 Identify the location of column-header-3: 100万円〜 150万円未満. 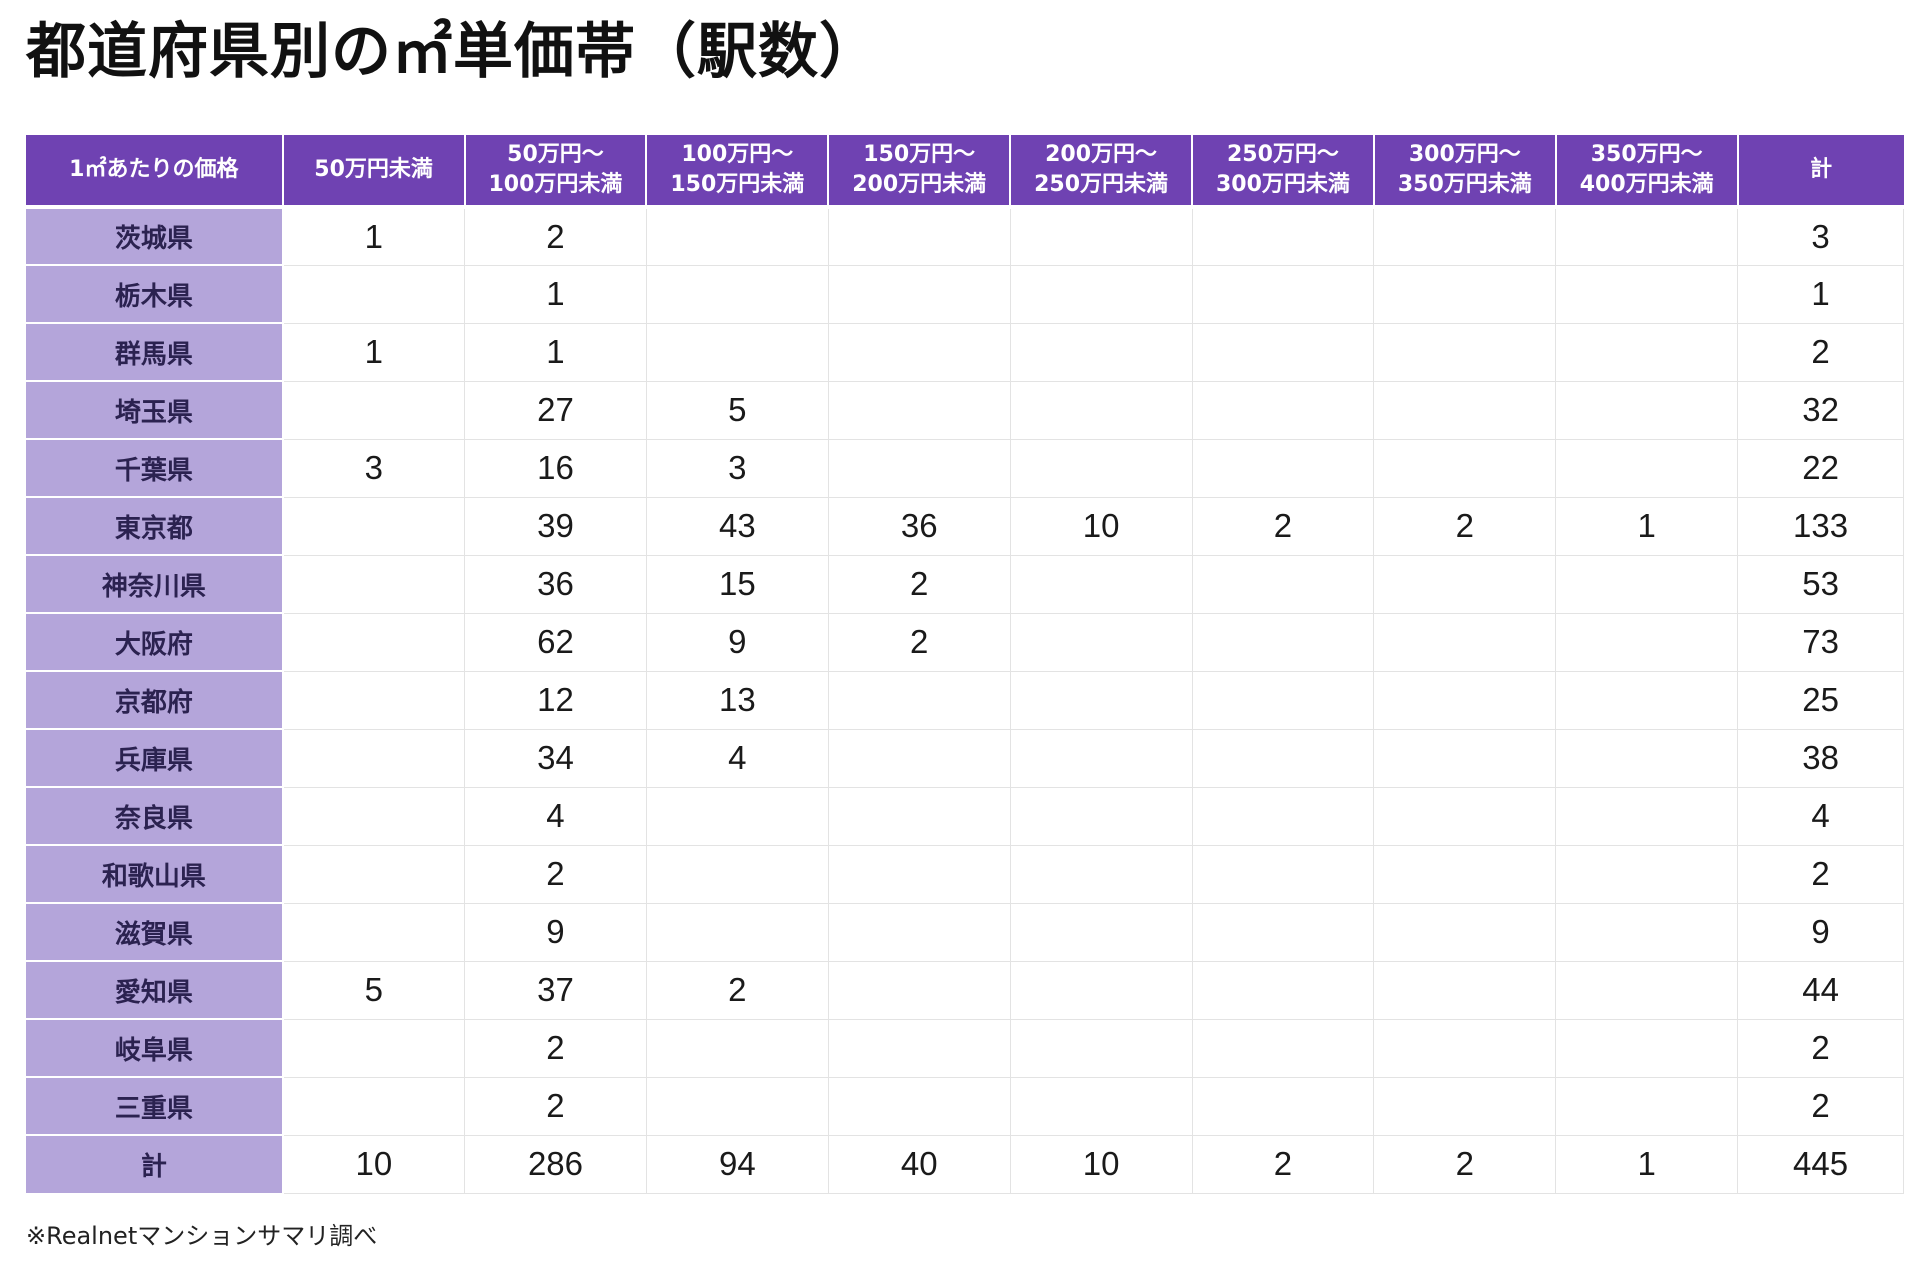
(737, 172).